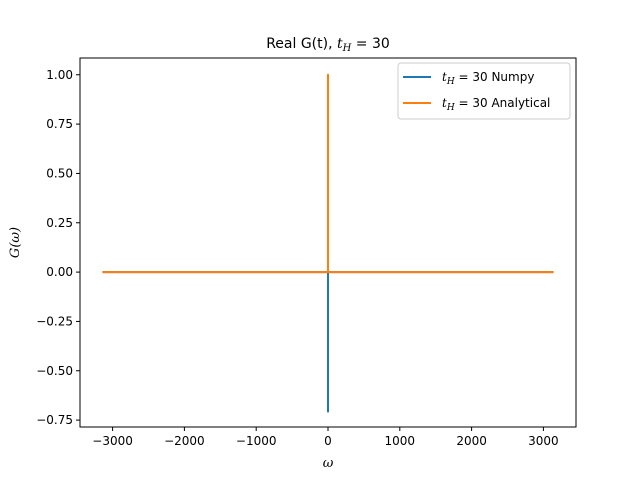 This screenshot has width=640, height=480. I want to click on y-tick-label: −0.50, so click(54, 371).